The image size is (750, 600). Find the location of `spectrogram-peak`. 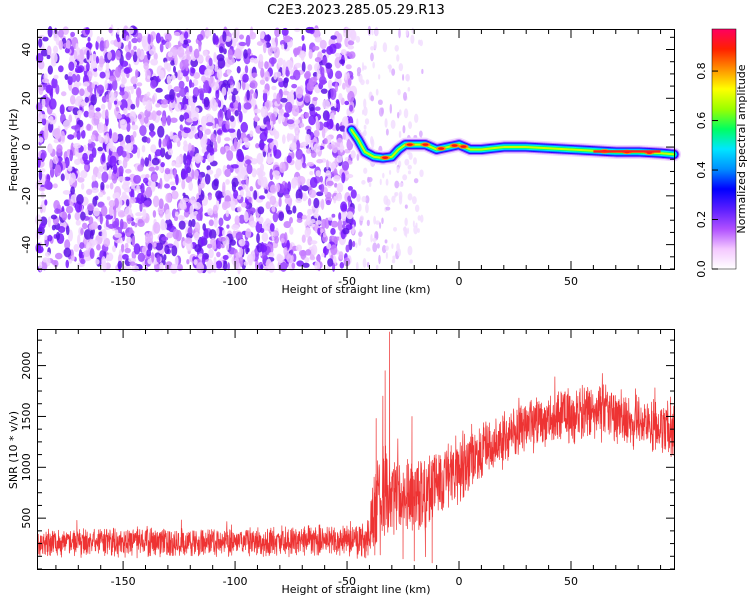

spectrogram-peak is located at coordinates (385, 158).